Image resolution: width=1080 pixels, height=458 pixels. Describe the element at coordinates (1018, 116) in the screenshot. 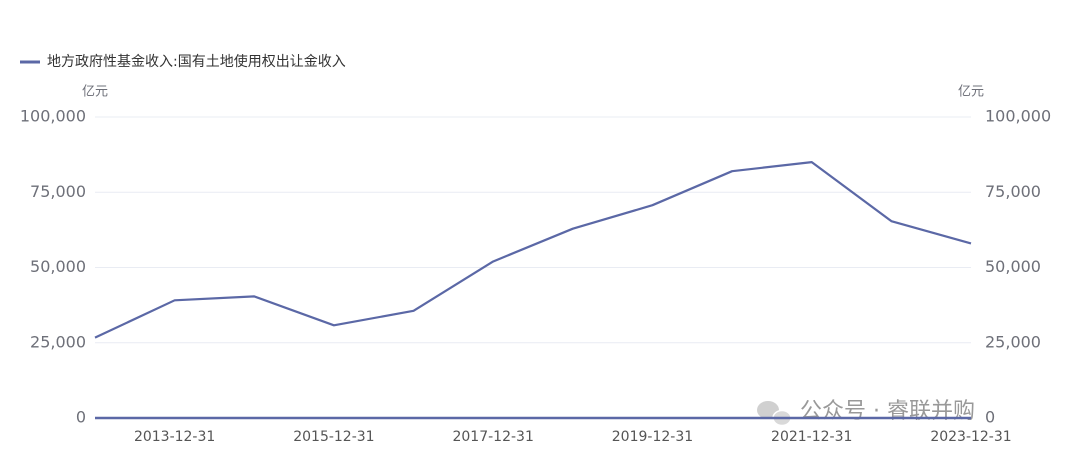

I see `y2-tick-label: 100,000` at that location.